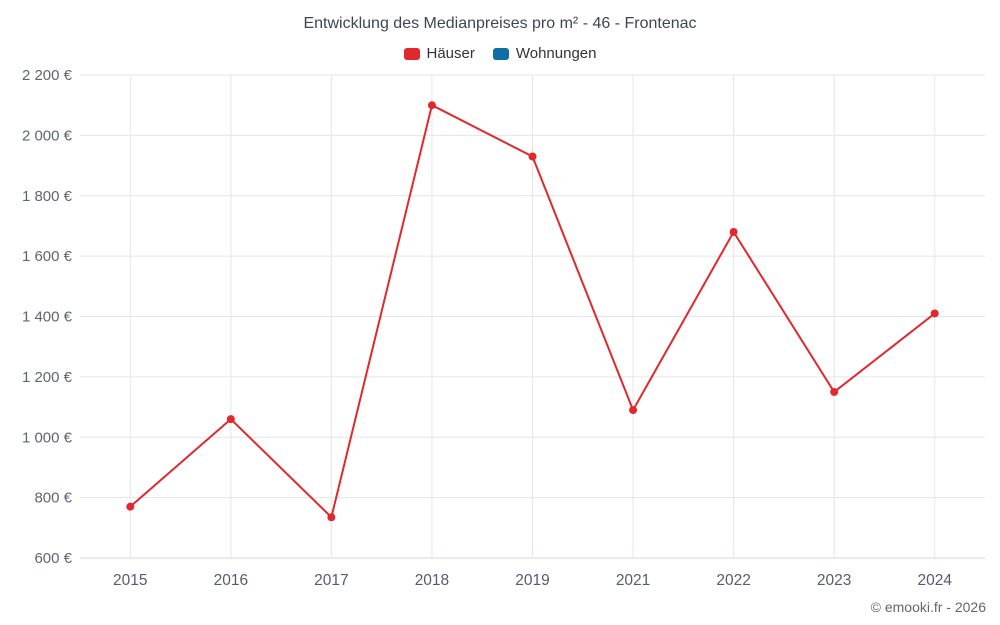 This screenshot has height=625, width=1000. I want to click on y-axis-tick-label: 1 600 €, so click(47, 256).